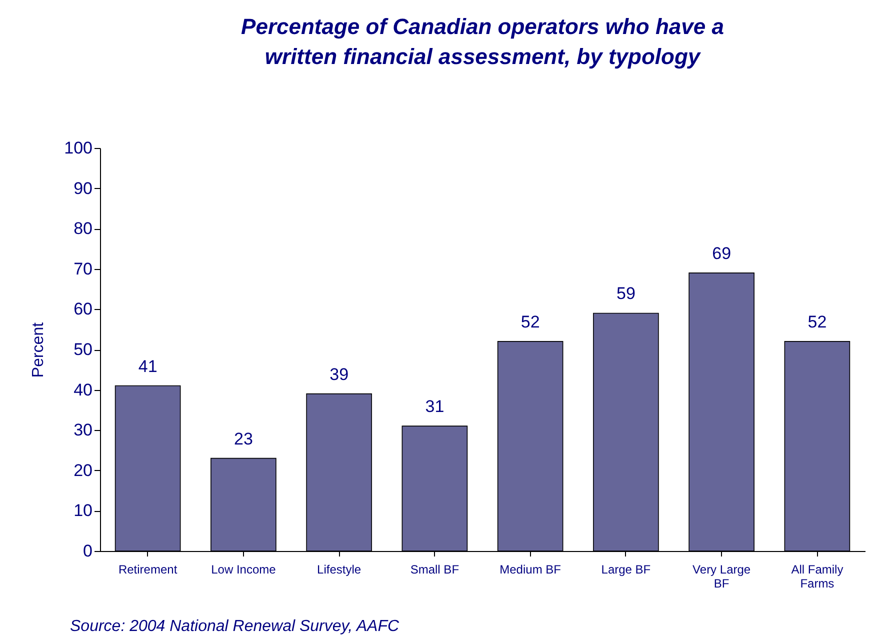 This screenshot has width=887, height=643. I want to click on y-tick-label: 80, so click(83, 228).